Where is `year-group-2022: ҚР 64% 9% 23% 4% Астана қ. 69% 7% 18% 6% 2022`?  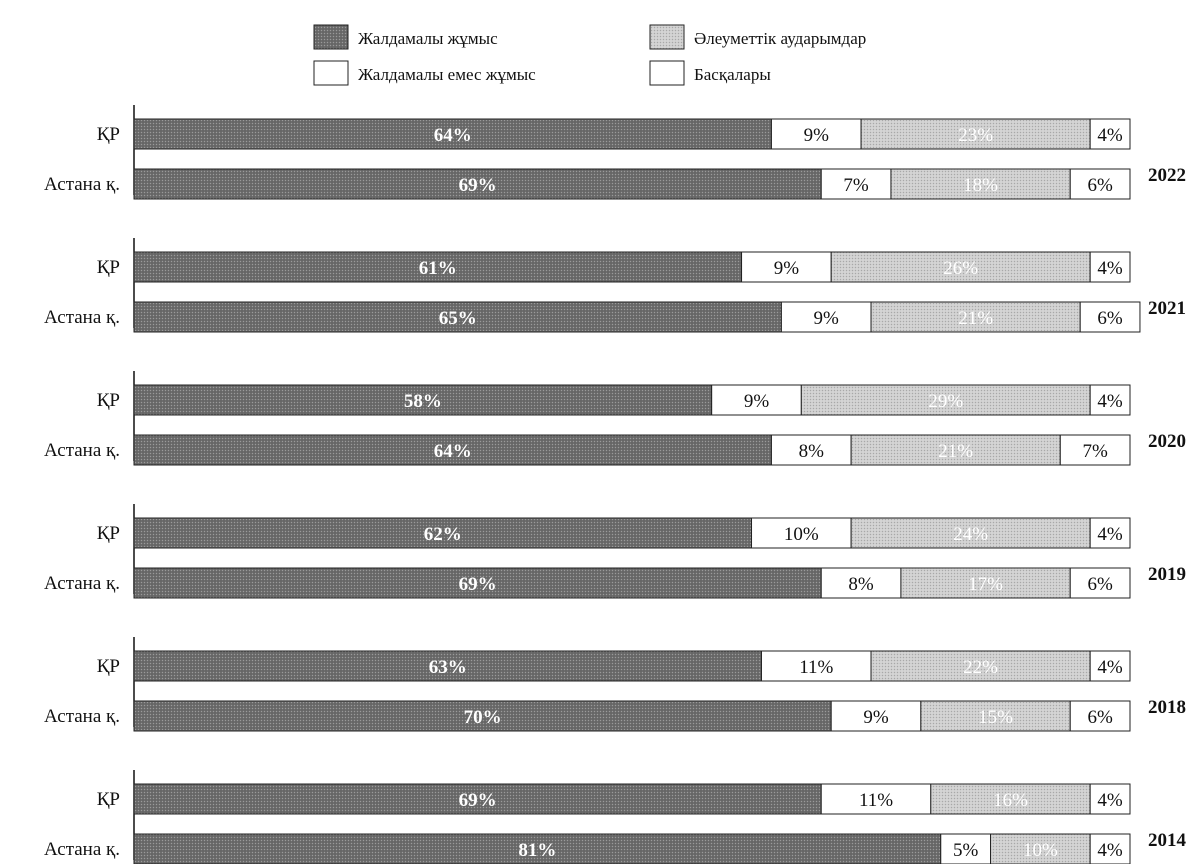
year-group-2022: ҚР 64% 9% 23% 4% Астана қ. 69% 7% 18% 6% 2022 is located at coordinates (615, 152).